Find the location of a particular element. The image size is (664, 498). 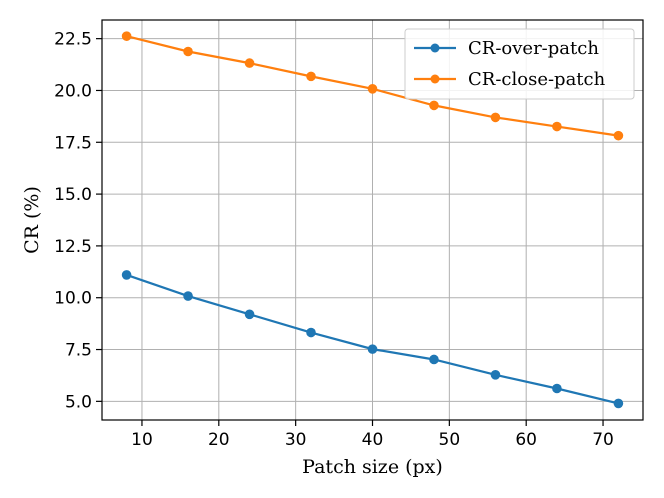

y-tick-label: 7.5 is located at coordinates (78, 351).